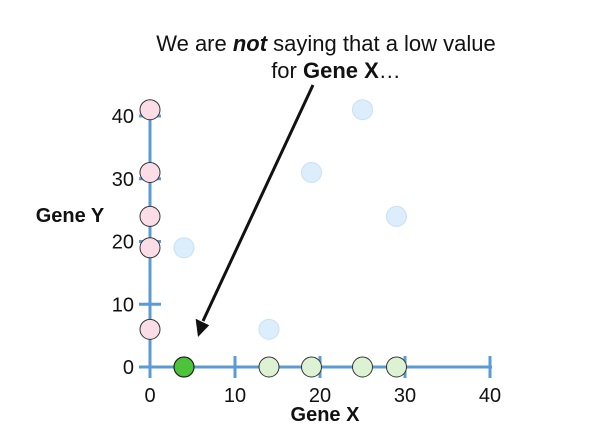 The height and width of the screenshot is (436, 612). What do you see at coordinates (123, 305) in the screenshot?
I see `y-tick-label: 10` at bounding box center [123, 305].